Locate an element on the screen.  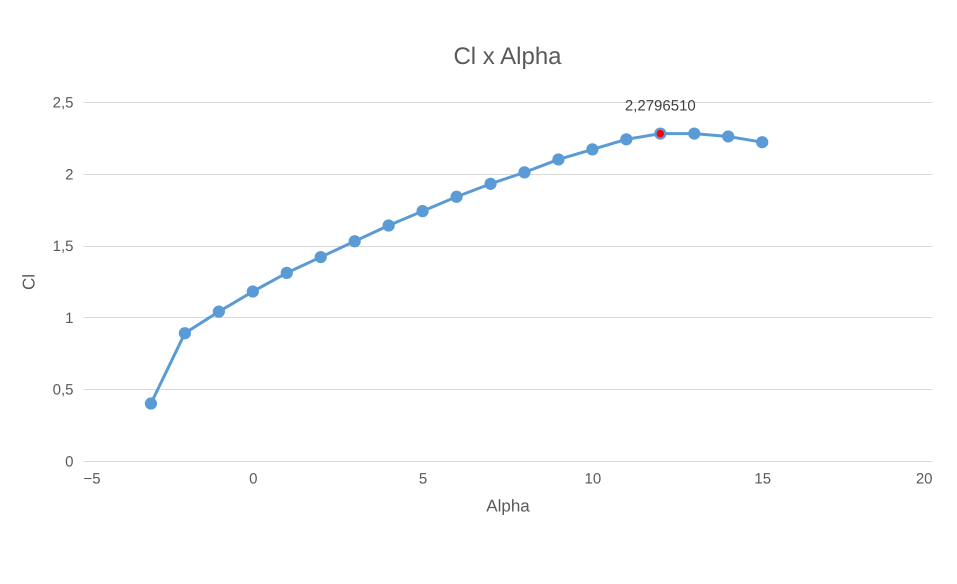
x-tick-label: 5 is located at coordinates (423, 479).